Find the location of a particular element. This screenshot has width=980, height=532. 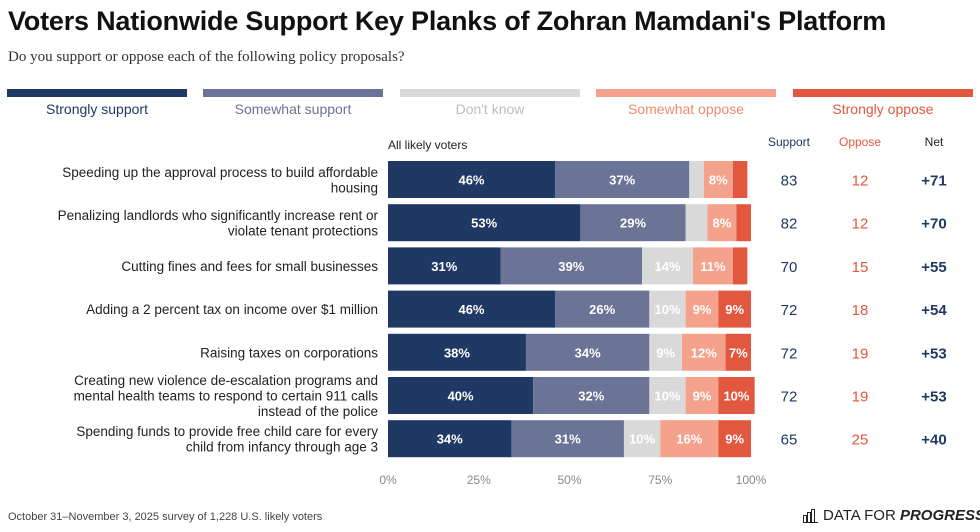

logo-text: DATA FOR PROGRESS is located at coordinates (901, 515).